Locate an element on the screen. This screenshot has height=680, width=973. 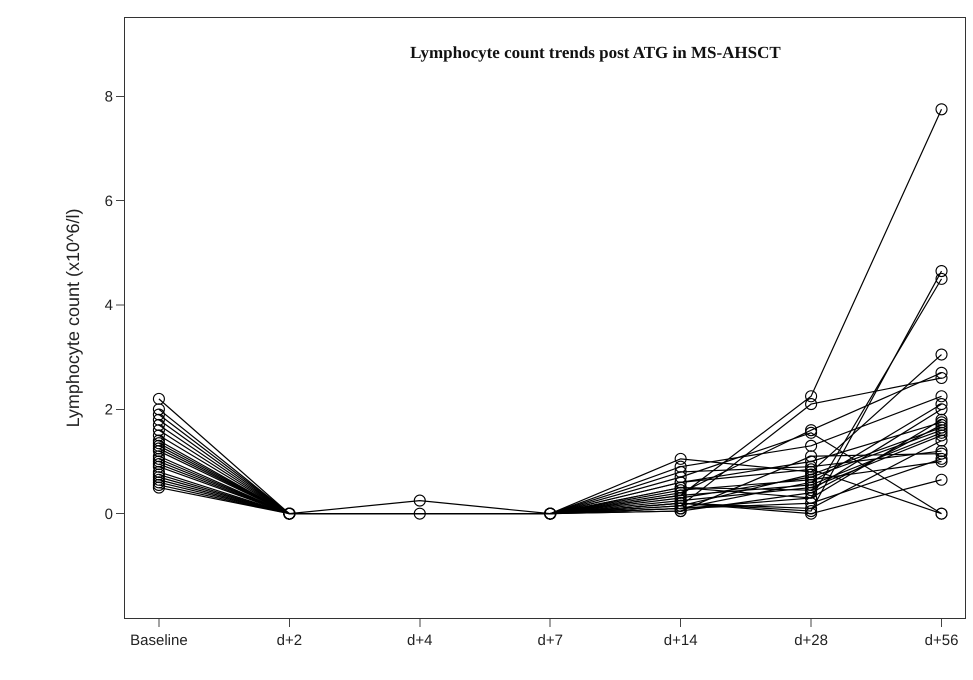
y-tick-label: 8 is located at coordinates (108, 97).